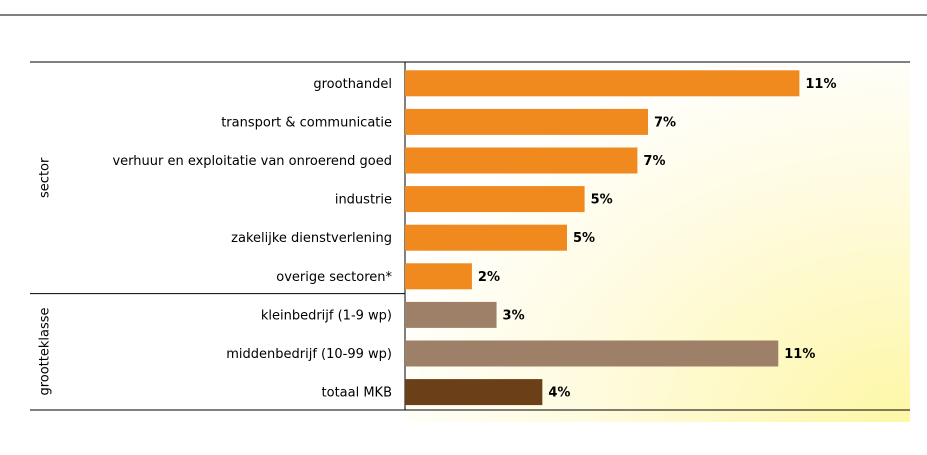 Image resolution: width=927 pixels, height=455 pixels. I want to click on category-label: transport & communicatie, so click(306, 122).